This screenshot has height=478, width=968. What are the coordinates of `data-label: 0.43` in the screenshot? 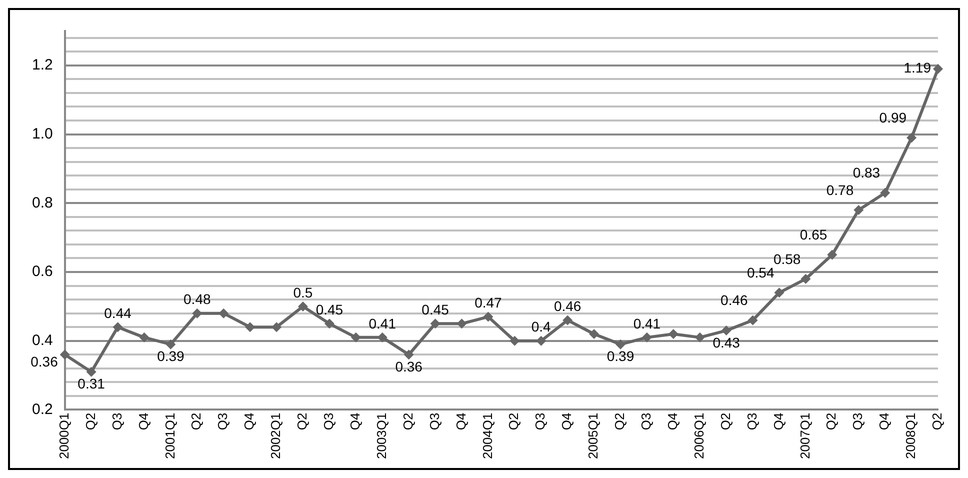 It's located at (726, 342).